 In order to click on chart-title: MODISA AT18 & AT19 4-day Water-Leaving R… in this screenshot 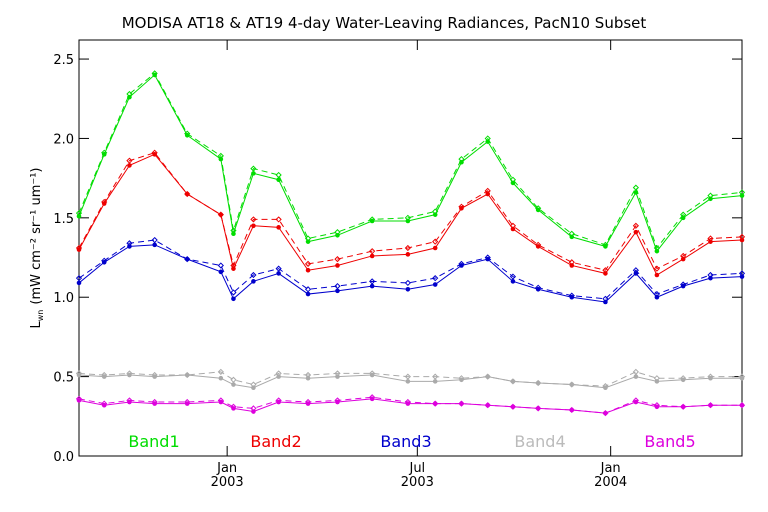, I will do `click(384, 23)`.